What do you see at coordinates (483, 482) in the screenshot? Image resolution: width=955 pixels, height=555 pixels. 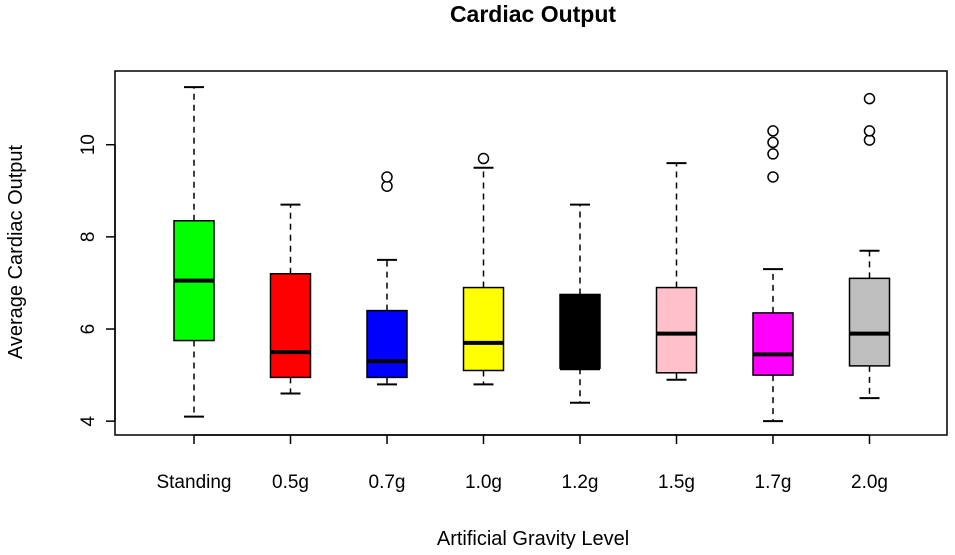 I see `x-tick-label: 1.0g` at bounding box center [483, 482].